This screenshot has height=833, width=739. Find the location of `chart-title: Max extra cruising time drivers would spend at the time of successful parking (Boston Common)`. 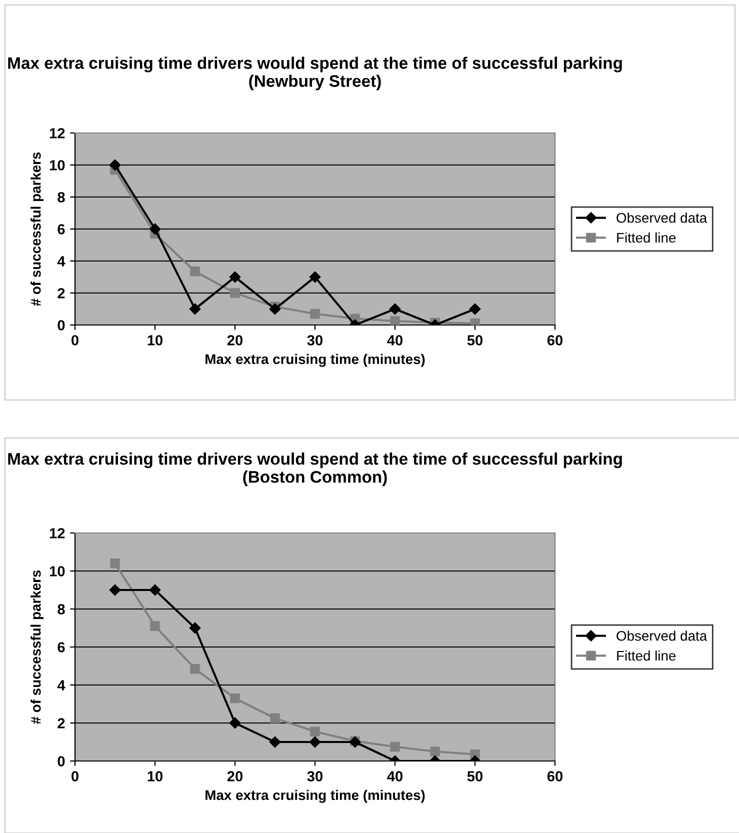

chart-title: Max extra cruising time drivers would spend at the time of successful parking (Boston Common) is located at coordinates (315, 469).